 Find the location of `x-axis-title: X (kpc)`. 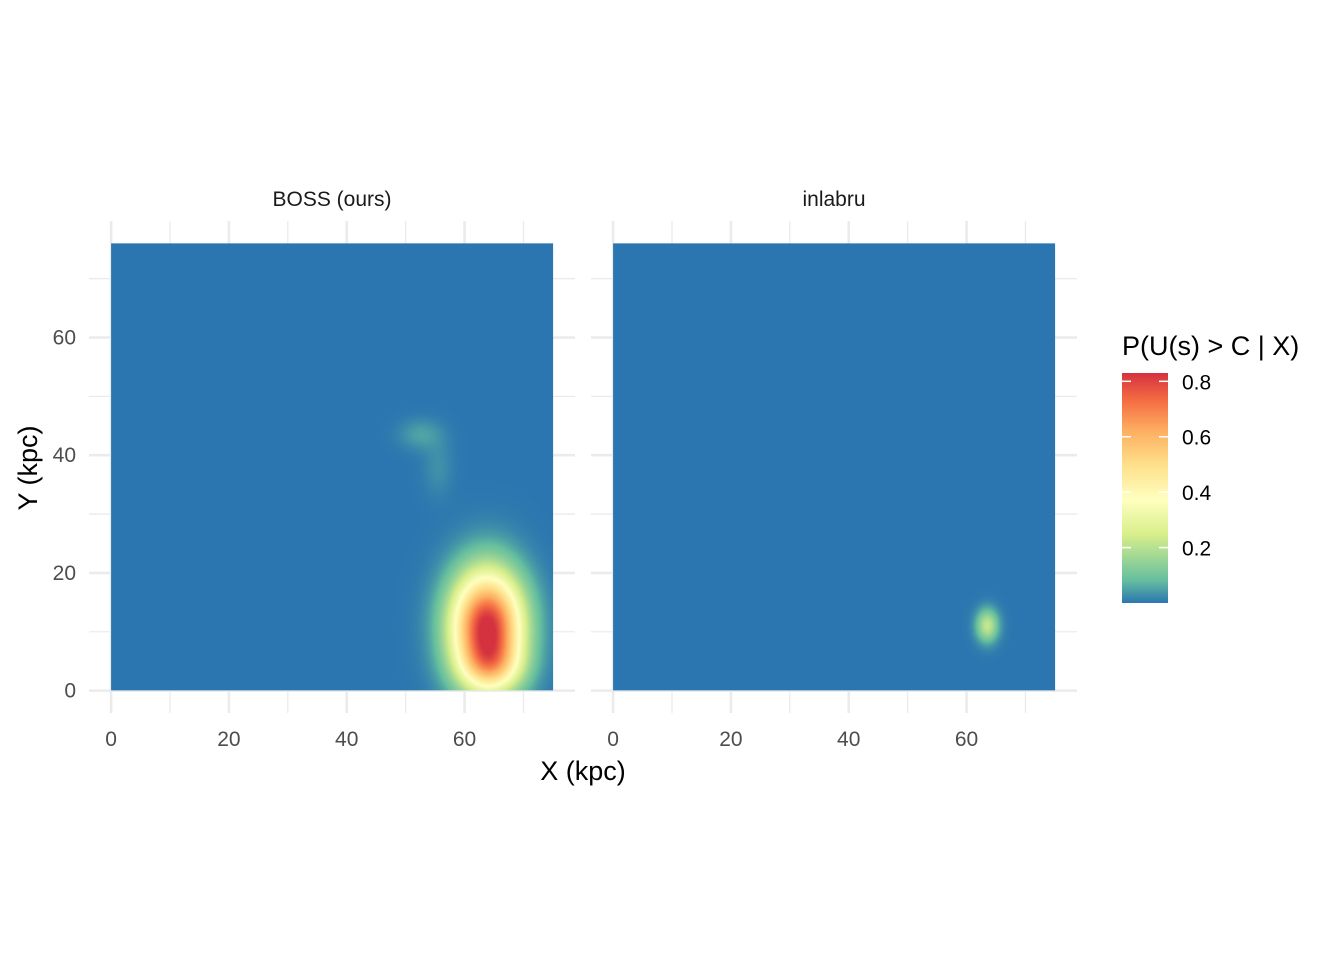

x-axis-title: X (kpc) is located at coordinates (583, 771).